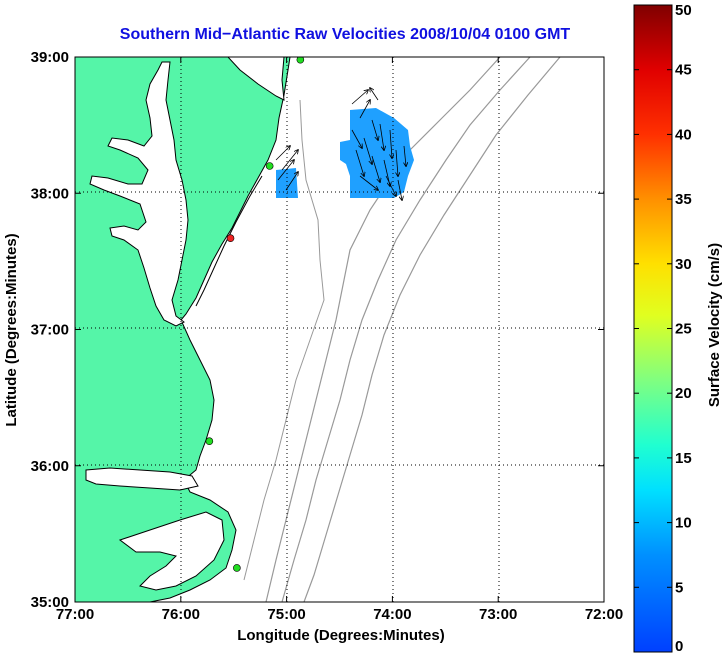  What do you see at coordinates (604, 614) in the screenshot?
I see `x-tick-label: 72:00` at bounding box center [604, 614].